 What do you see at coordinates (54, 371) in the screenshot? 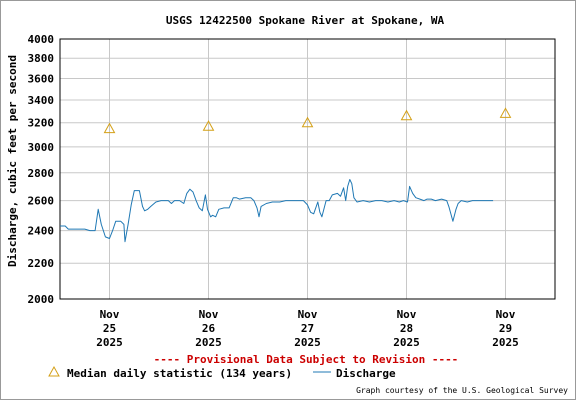
I see `legend-median-triangle-icon` at bounding box center [54, 371].